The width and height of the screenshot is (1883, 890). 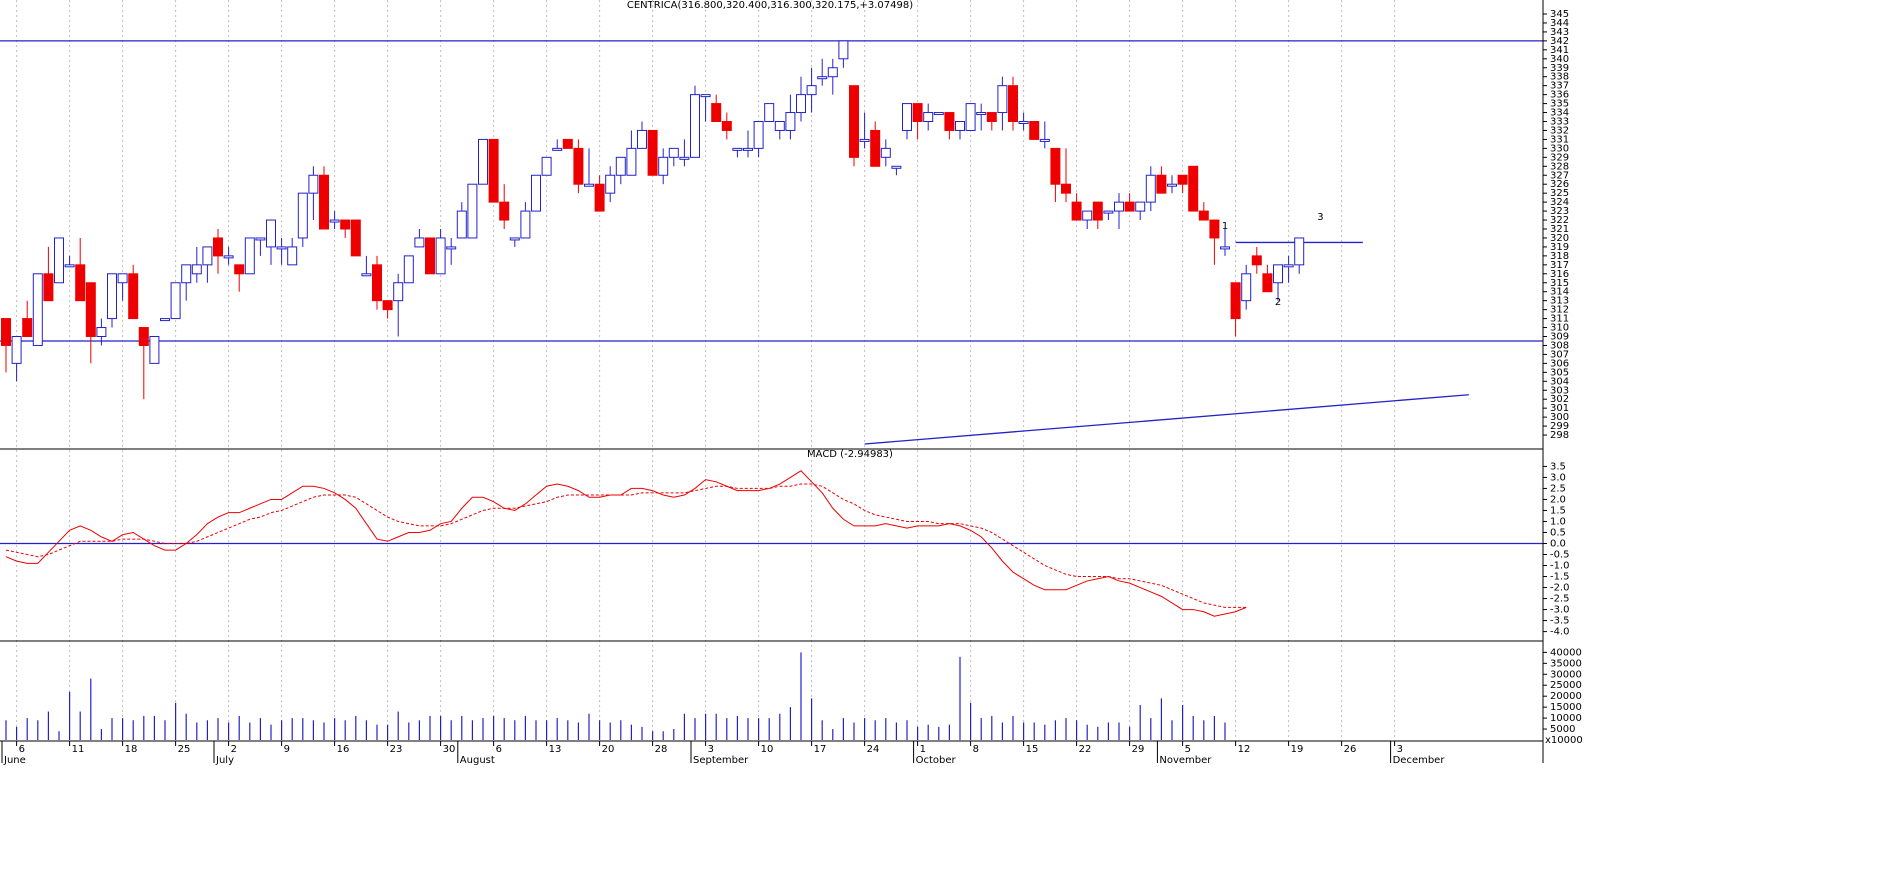 What do you see at coordinates (1560, 632) in the screenshot?
I see `macd-tick-label: -4.0` at bounding box center [1560, 632].